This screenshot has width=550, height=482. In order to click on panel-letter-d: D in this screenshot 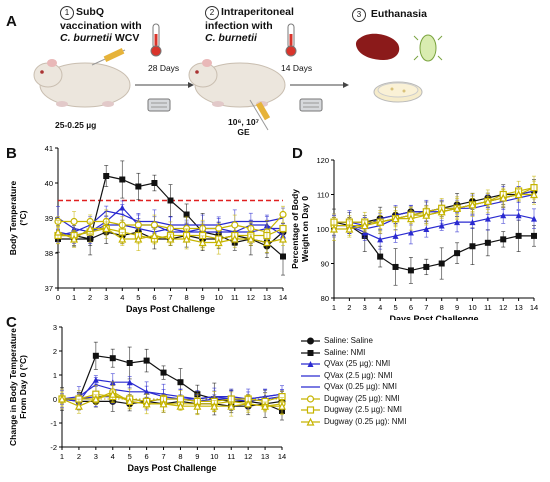, I will do `click(297, 153)`.